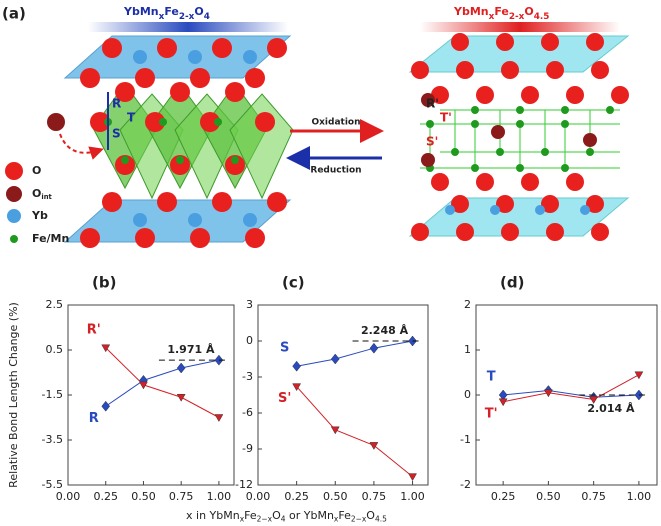 The height and width of the screenshot is (526, 661). I want to click on structure-title: YbMnxFe2-xO4, so click(166, 13).